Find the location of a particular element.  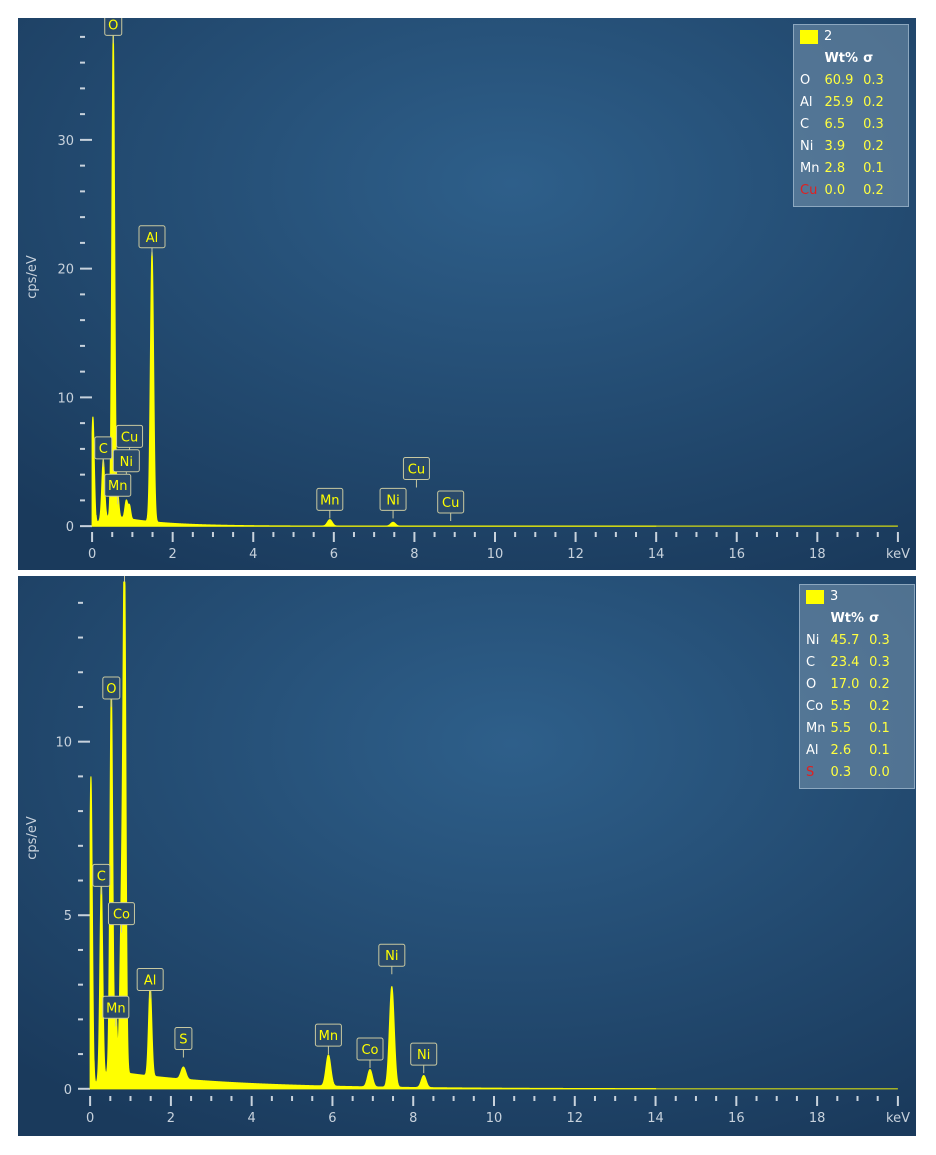

header-wt: Wt% is located at coordinates (841, 58).